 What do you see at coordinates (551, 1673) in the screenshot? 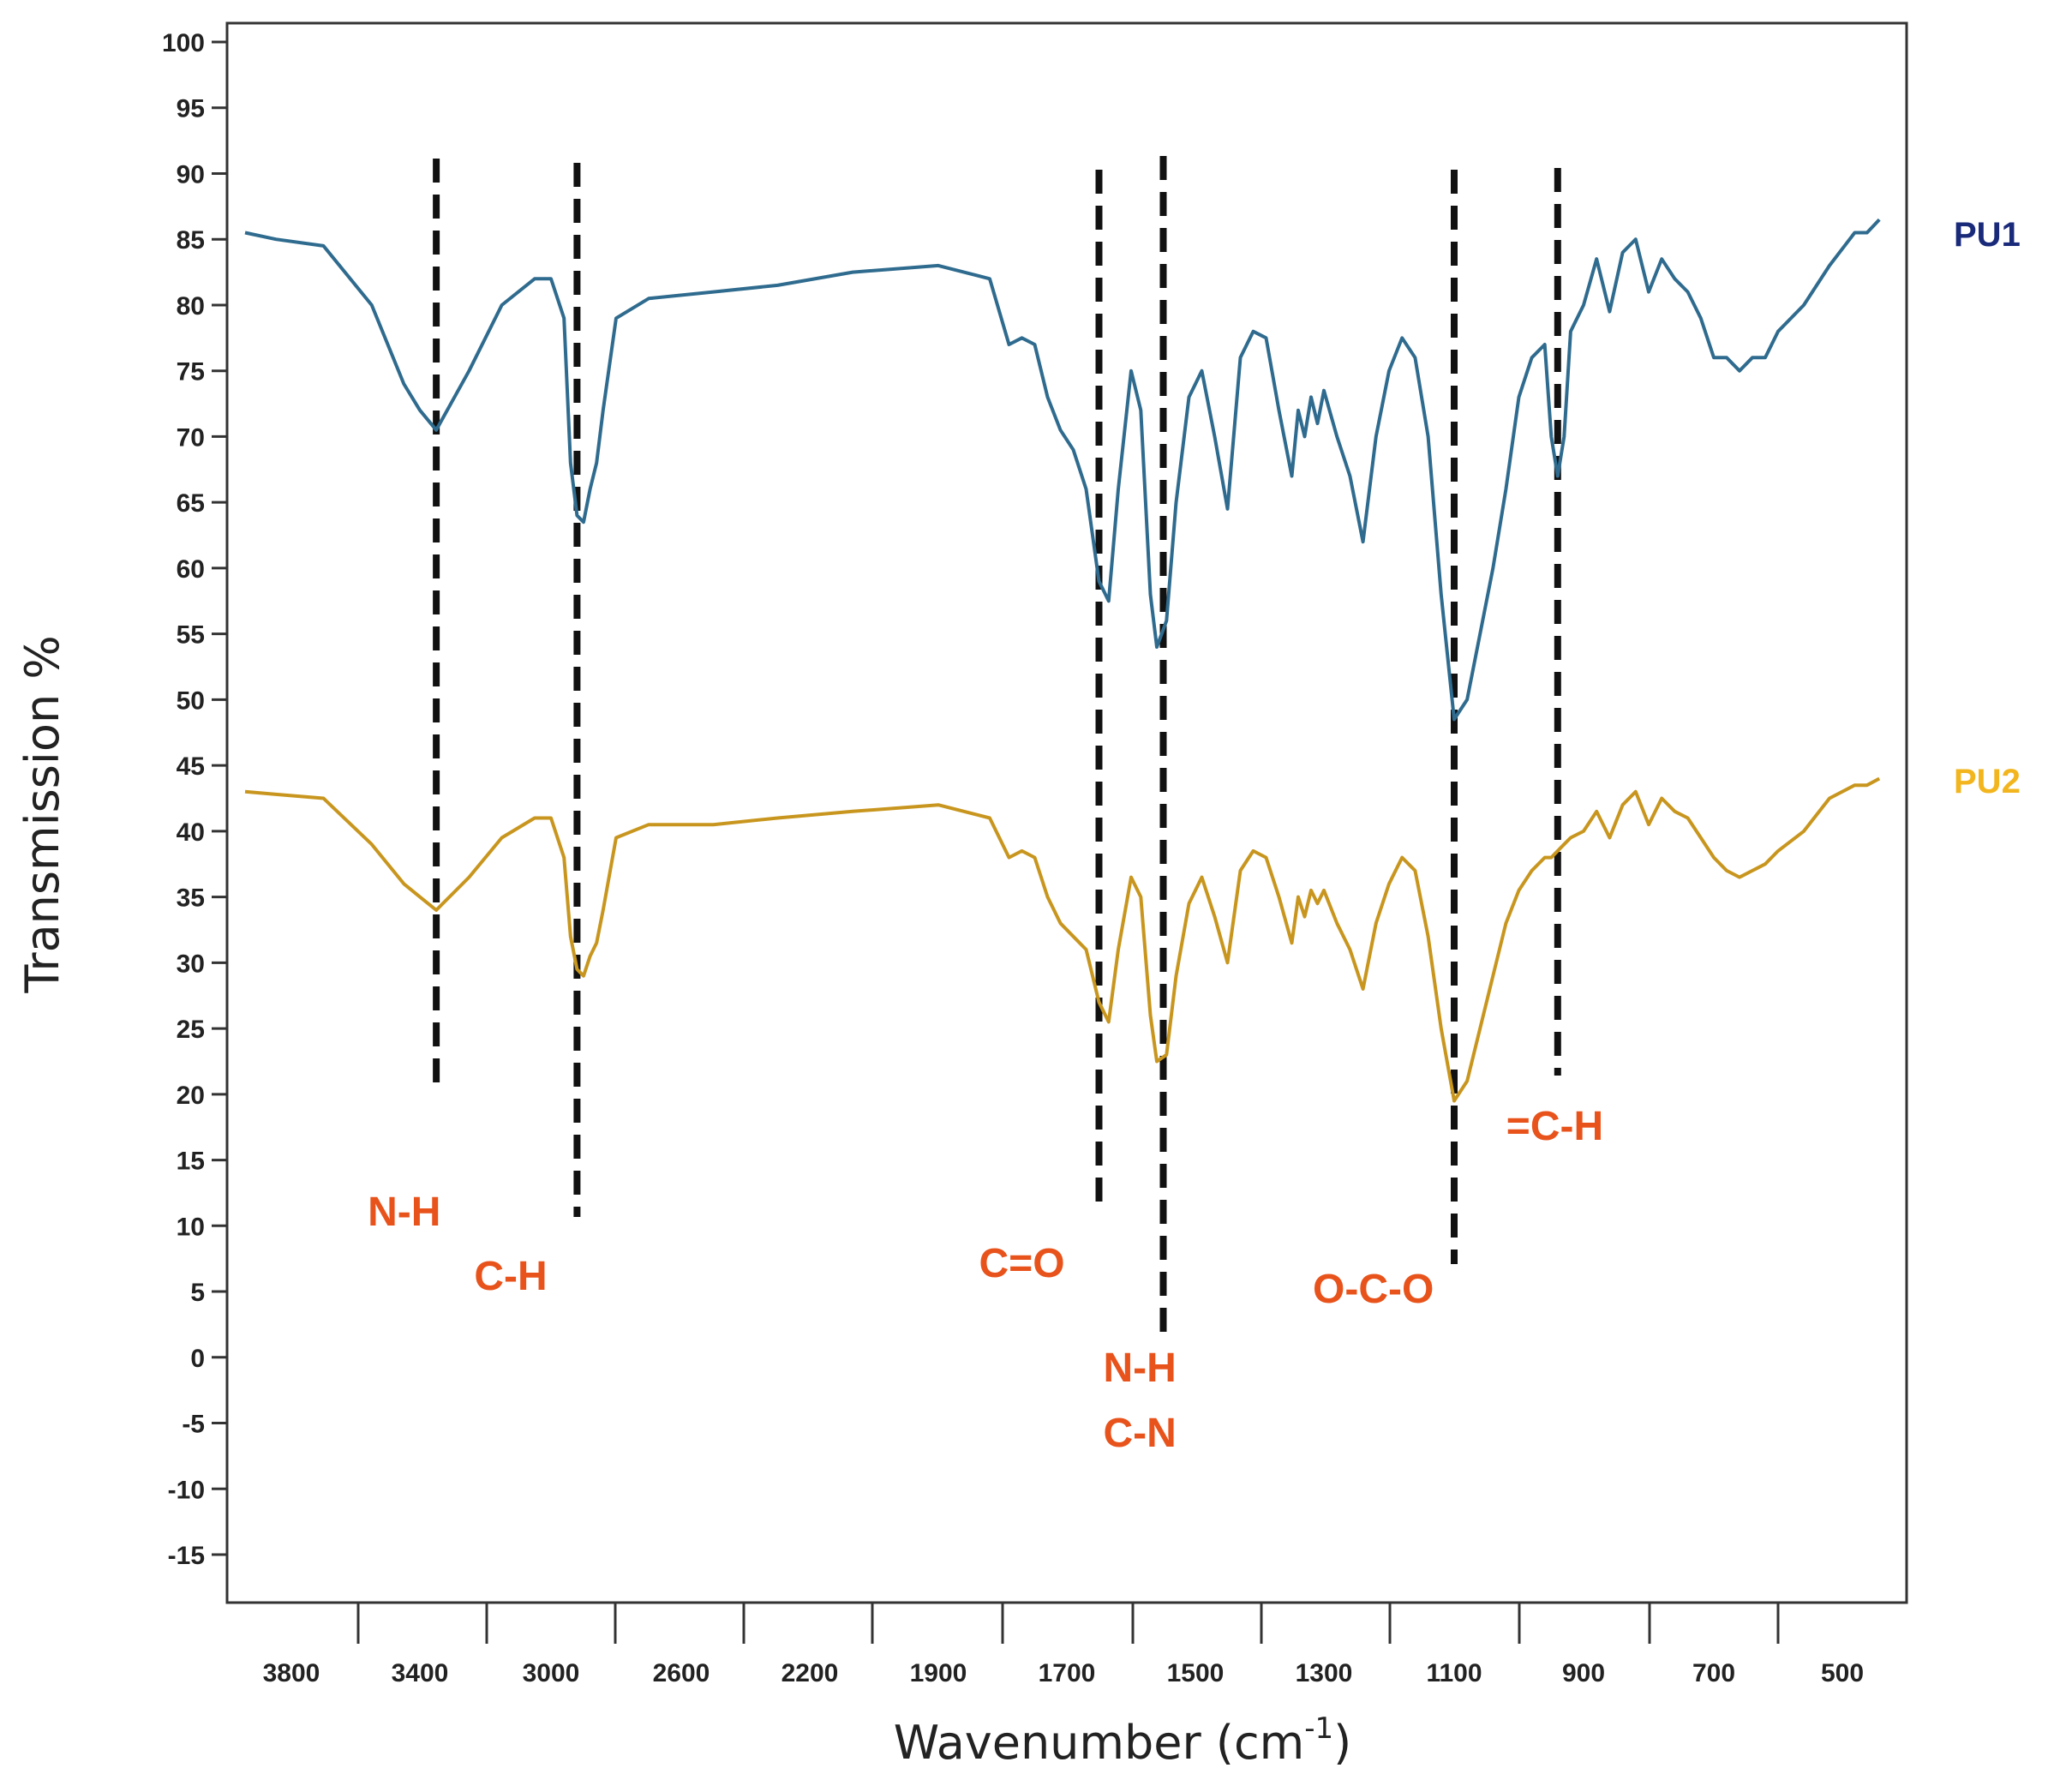
I see `x-tick-label: 3000` at bounding box center [551, 1673].